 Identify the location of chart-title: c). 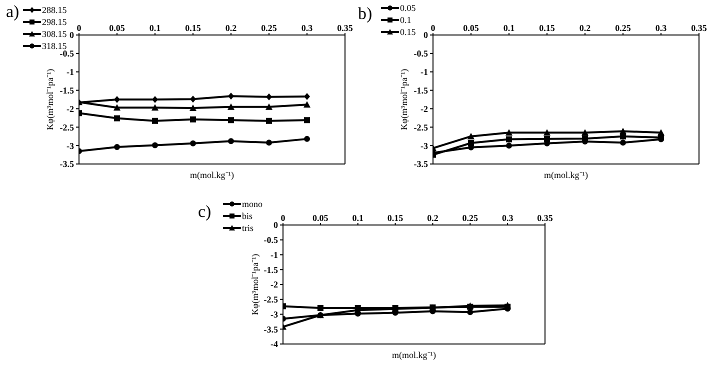
(205, 212).